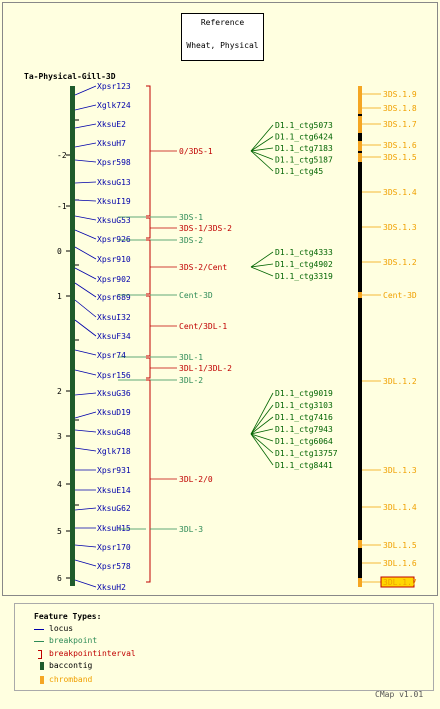 The height and width of the screenshot is (709, 440). I want to click on locus-label: XksuI32, so click(114, 317).